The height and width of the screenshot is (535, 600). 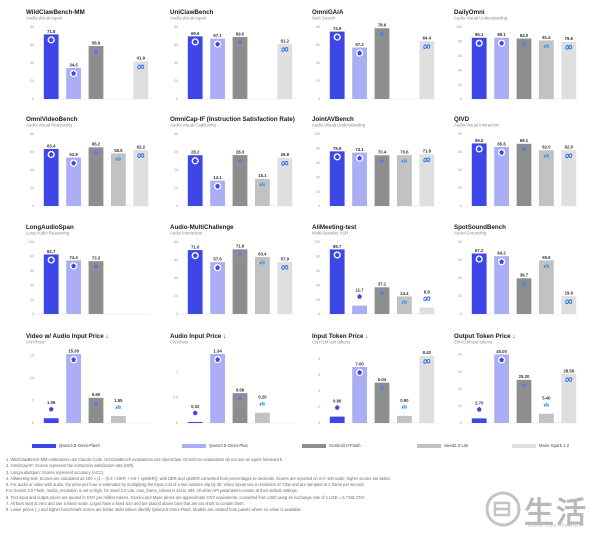 What do you see at coordinates (334, 227) in the screenshot?
I see `chart-title: AliMeeting-test` at bounding box center [334, 227].